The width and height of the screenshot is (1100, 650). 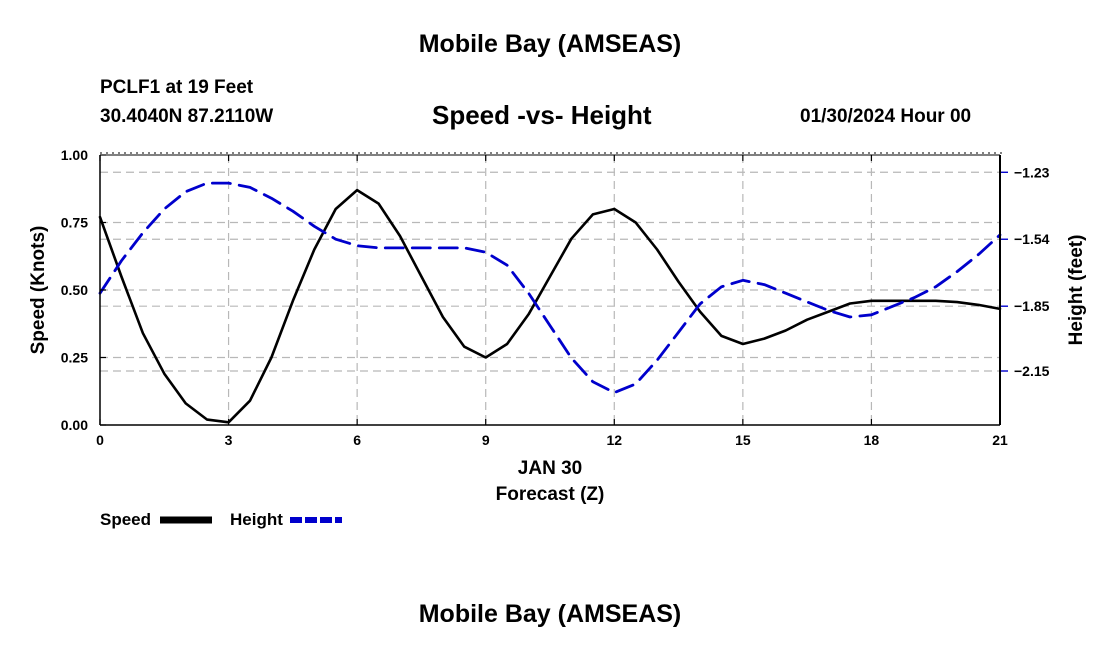 What do you see at coordinates (177, 87) in the screenshot?
I see `station-label: PCLF1 at 19 Feet` at bounding box center [177, 87].